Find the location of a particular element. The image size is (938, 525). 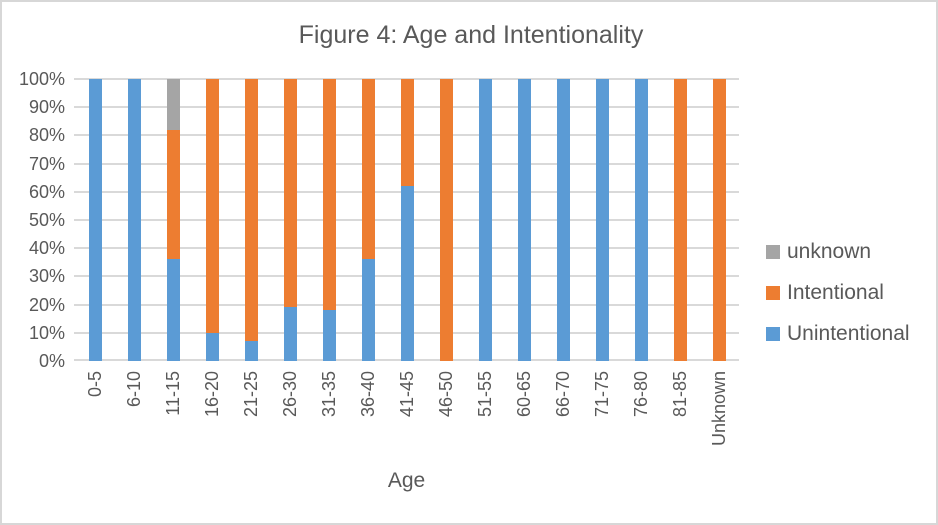

legend-item-unintentional: Unintentional is located at coordinates (838, 334).